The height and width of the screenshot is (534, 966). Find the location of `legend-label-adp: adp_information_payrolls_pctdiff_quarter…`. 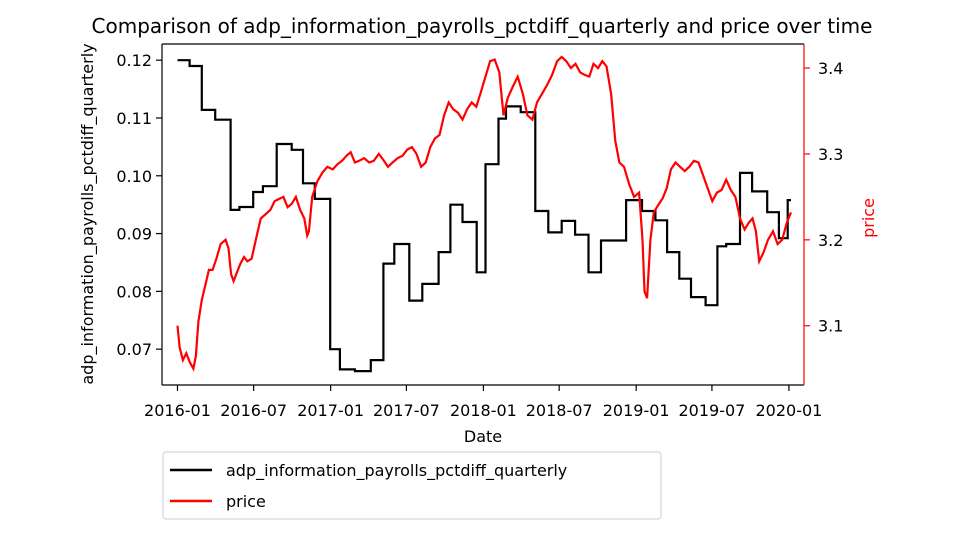

legend-label-adp: adp_information_payrolls_pctdiff_quarter… is located at coordinates (396, 471).